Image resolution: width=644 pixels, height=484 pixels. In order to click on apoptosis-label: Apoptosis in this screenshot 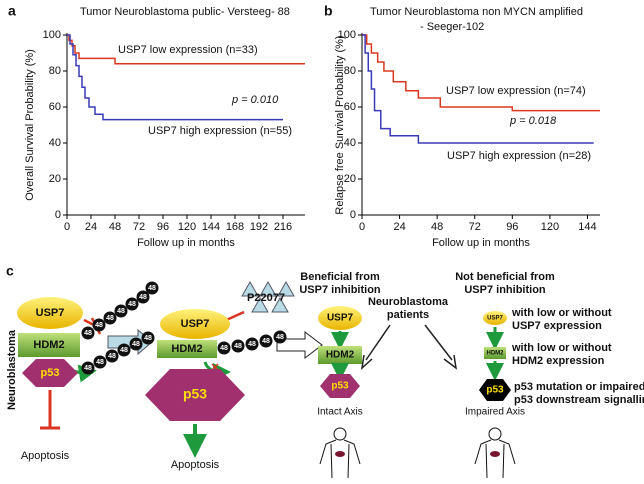, I will do `click(195, 465)`.